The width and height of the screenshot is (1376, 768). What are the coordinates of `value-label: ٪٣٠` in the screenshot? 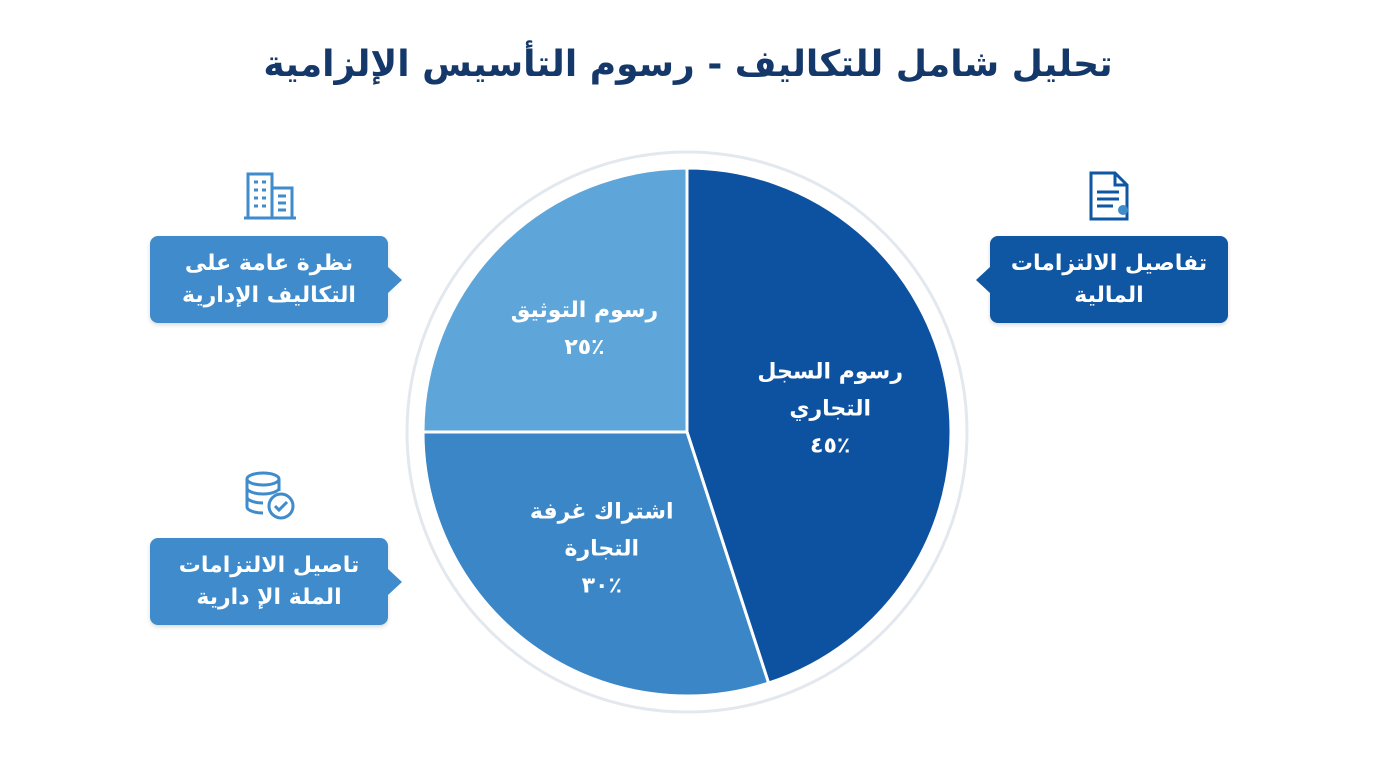 It's located at (601, 586).